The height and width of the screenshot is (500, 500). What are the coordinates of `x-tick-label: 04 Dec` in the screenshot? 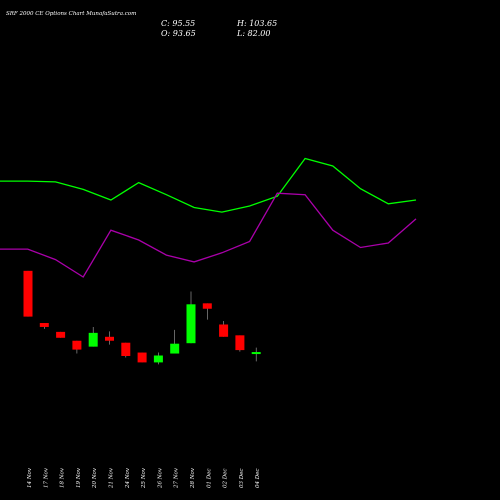 It's located at (258, 479).